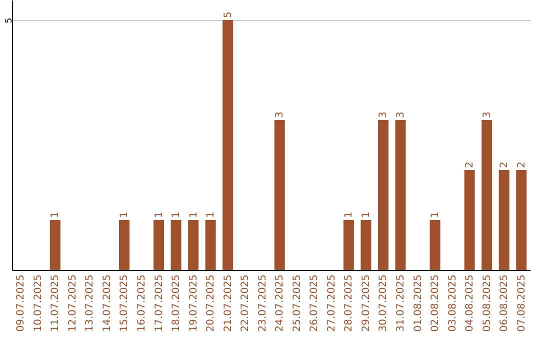  Describe the element at coordinates (90, 303) in the screenshot. I see `x-tick-label: 13.07.2025` at that location.